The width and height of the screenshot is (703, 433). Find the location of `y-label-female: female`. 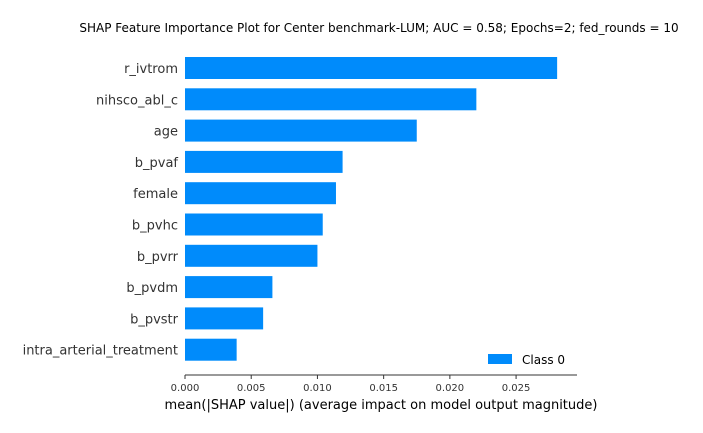

y-label-female: female is located at coordinates (155, 194).